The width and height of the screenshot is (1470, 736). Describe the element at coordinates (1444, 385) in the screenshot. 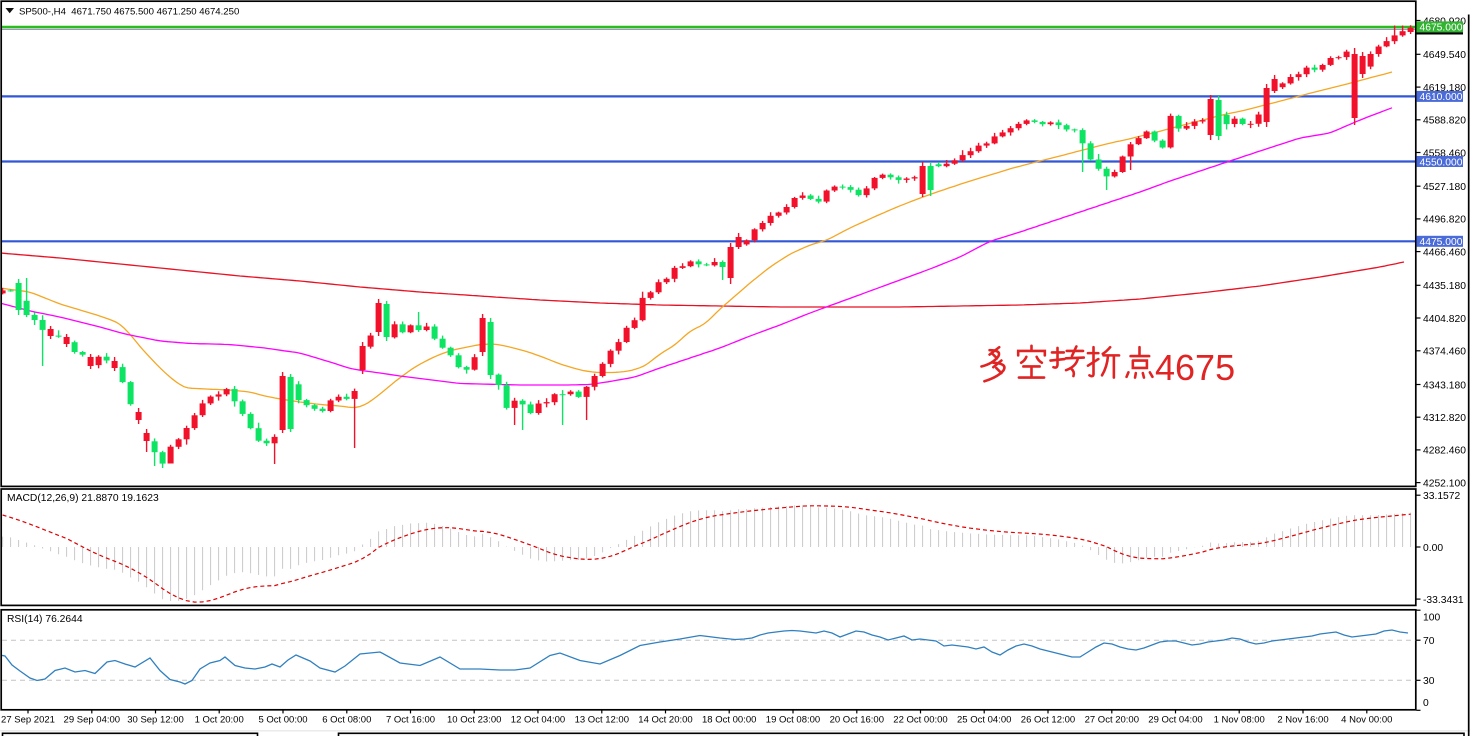

I see `svg-text: 4343.180` at that location.